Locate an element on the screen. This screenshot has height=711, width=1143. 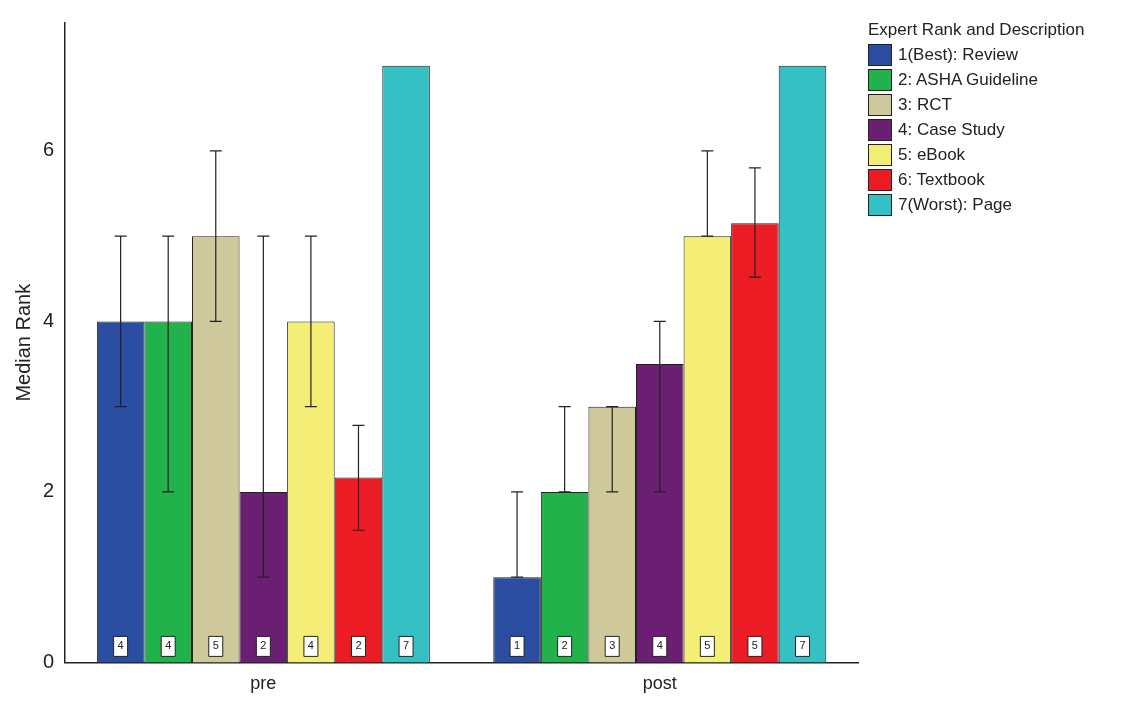
legend-label: 4: Case Study is located at coordinates (951, 130).